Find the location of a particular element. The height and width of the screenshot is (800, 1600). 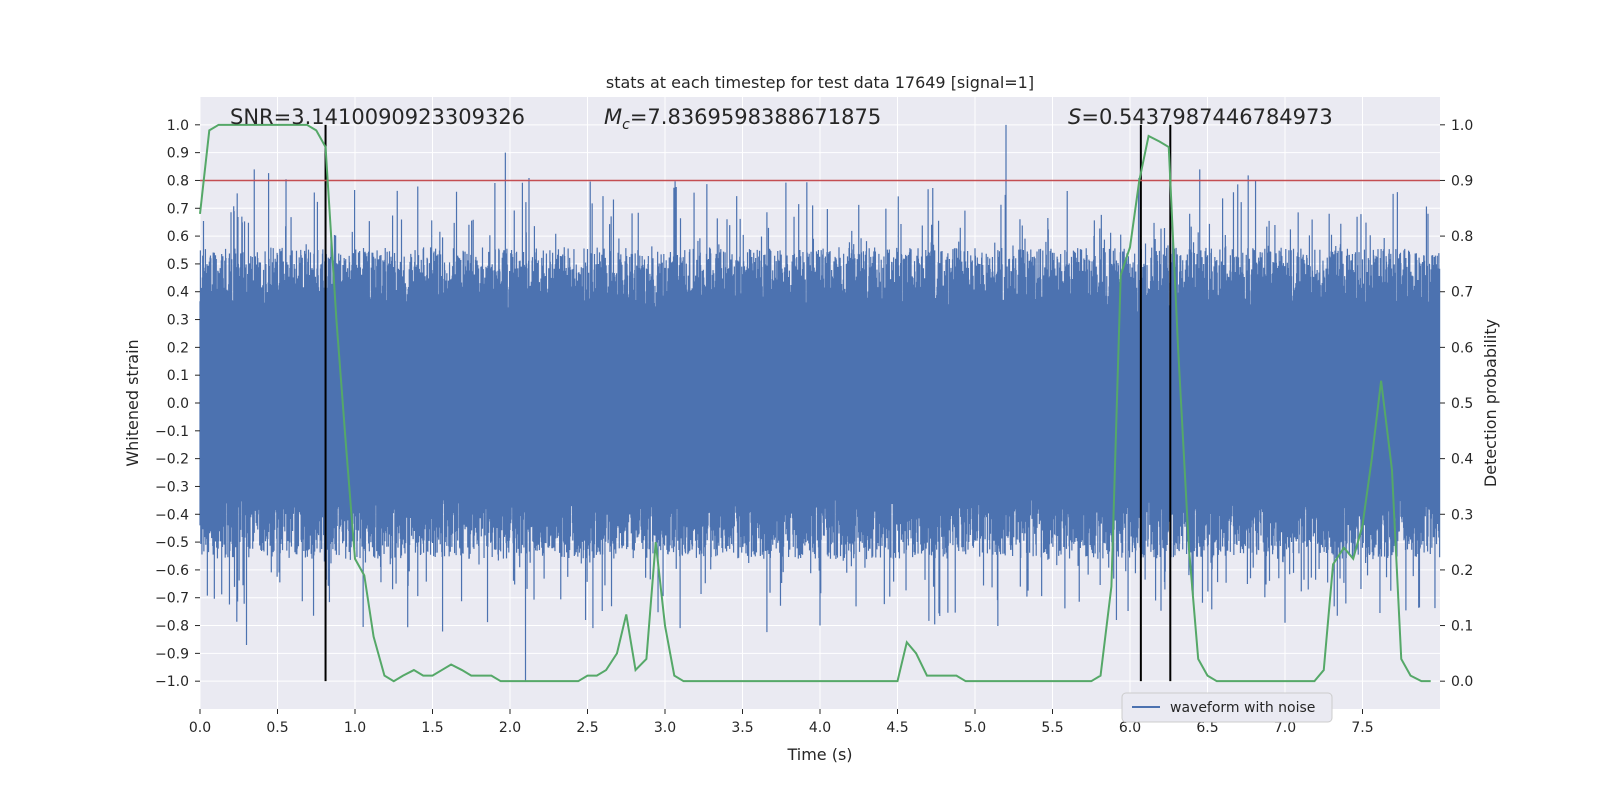

y-right-tick-label: 0.1 is located at coordinates (1462, 627).